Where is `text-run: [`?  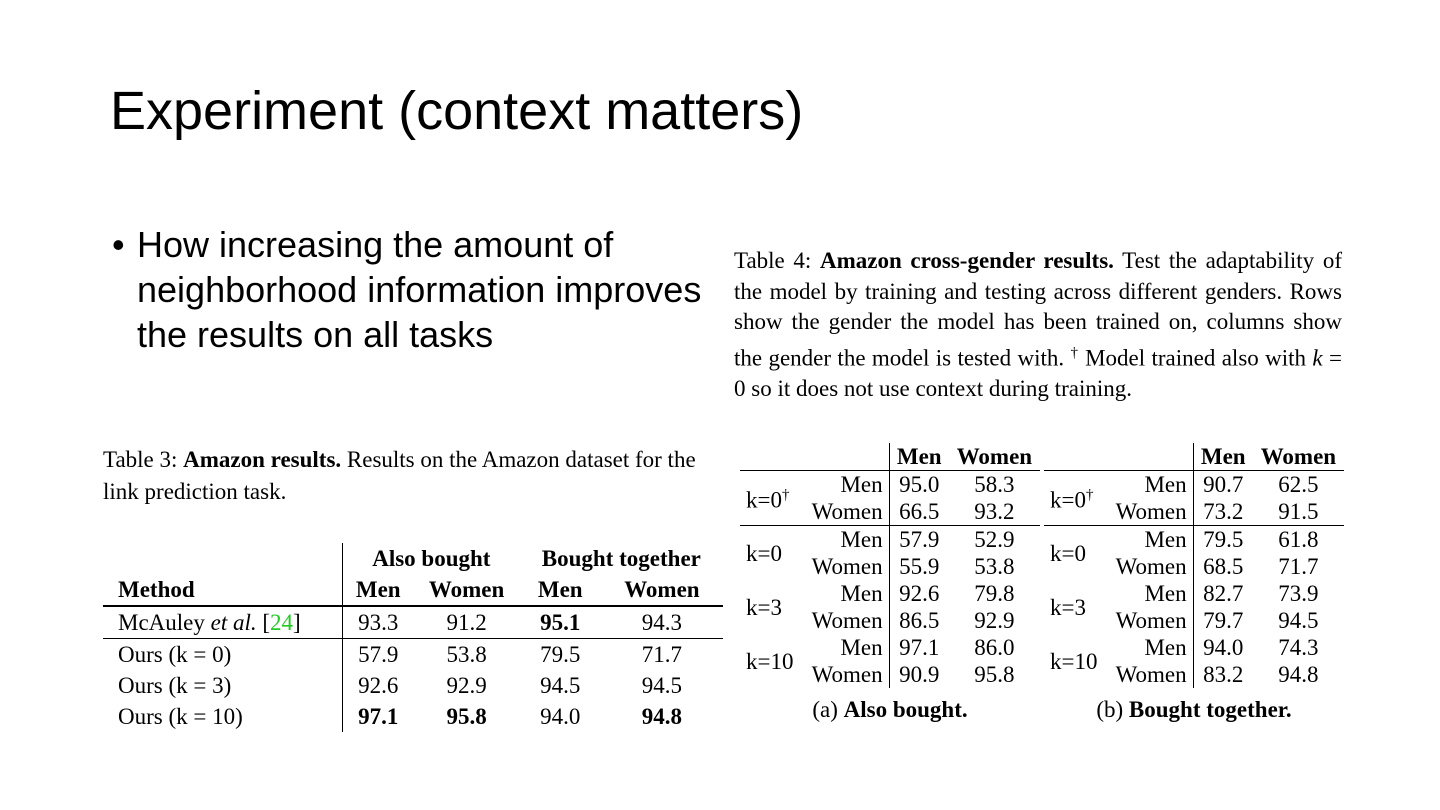 text-run: [ is located at coordinates (263, 622).